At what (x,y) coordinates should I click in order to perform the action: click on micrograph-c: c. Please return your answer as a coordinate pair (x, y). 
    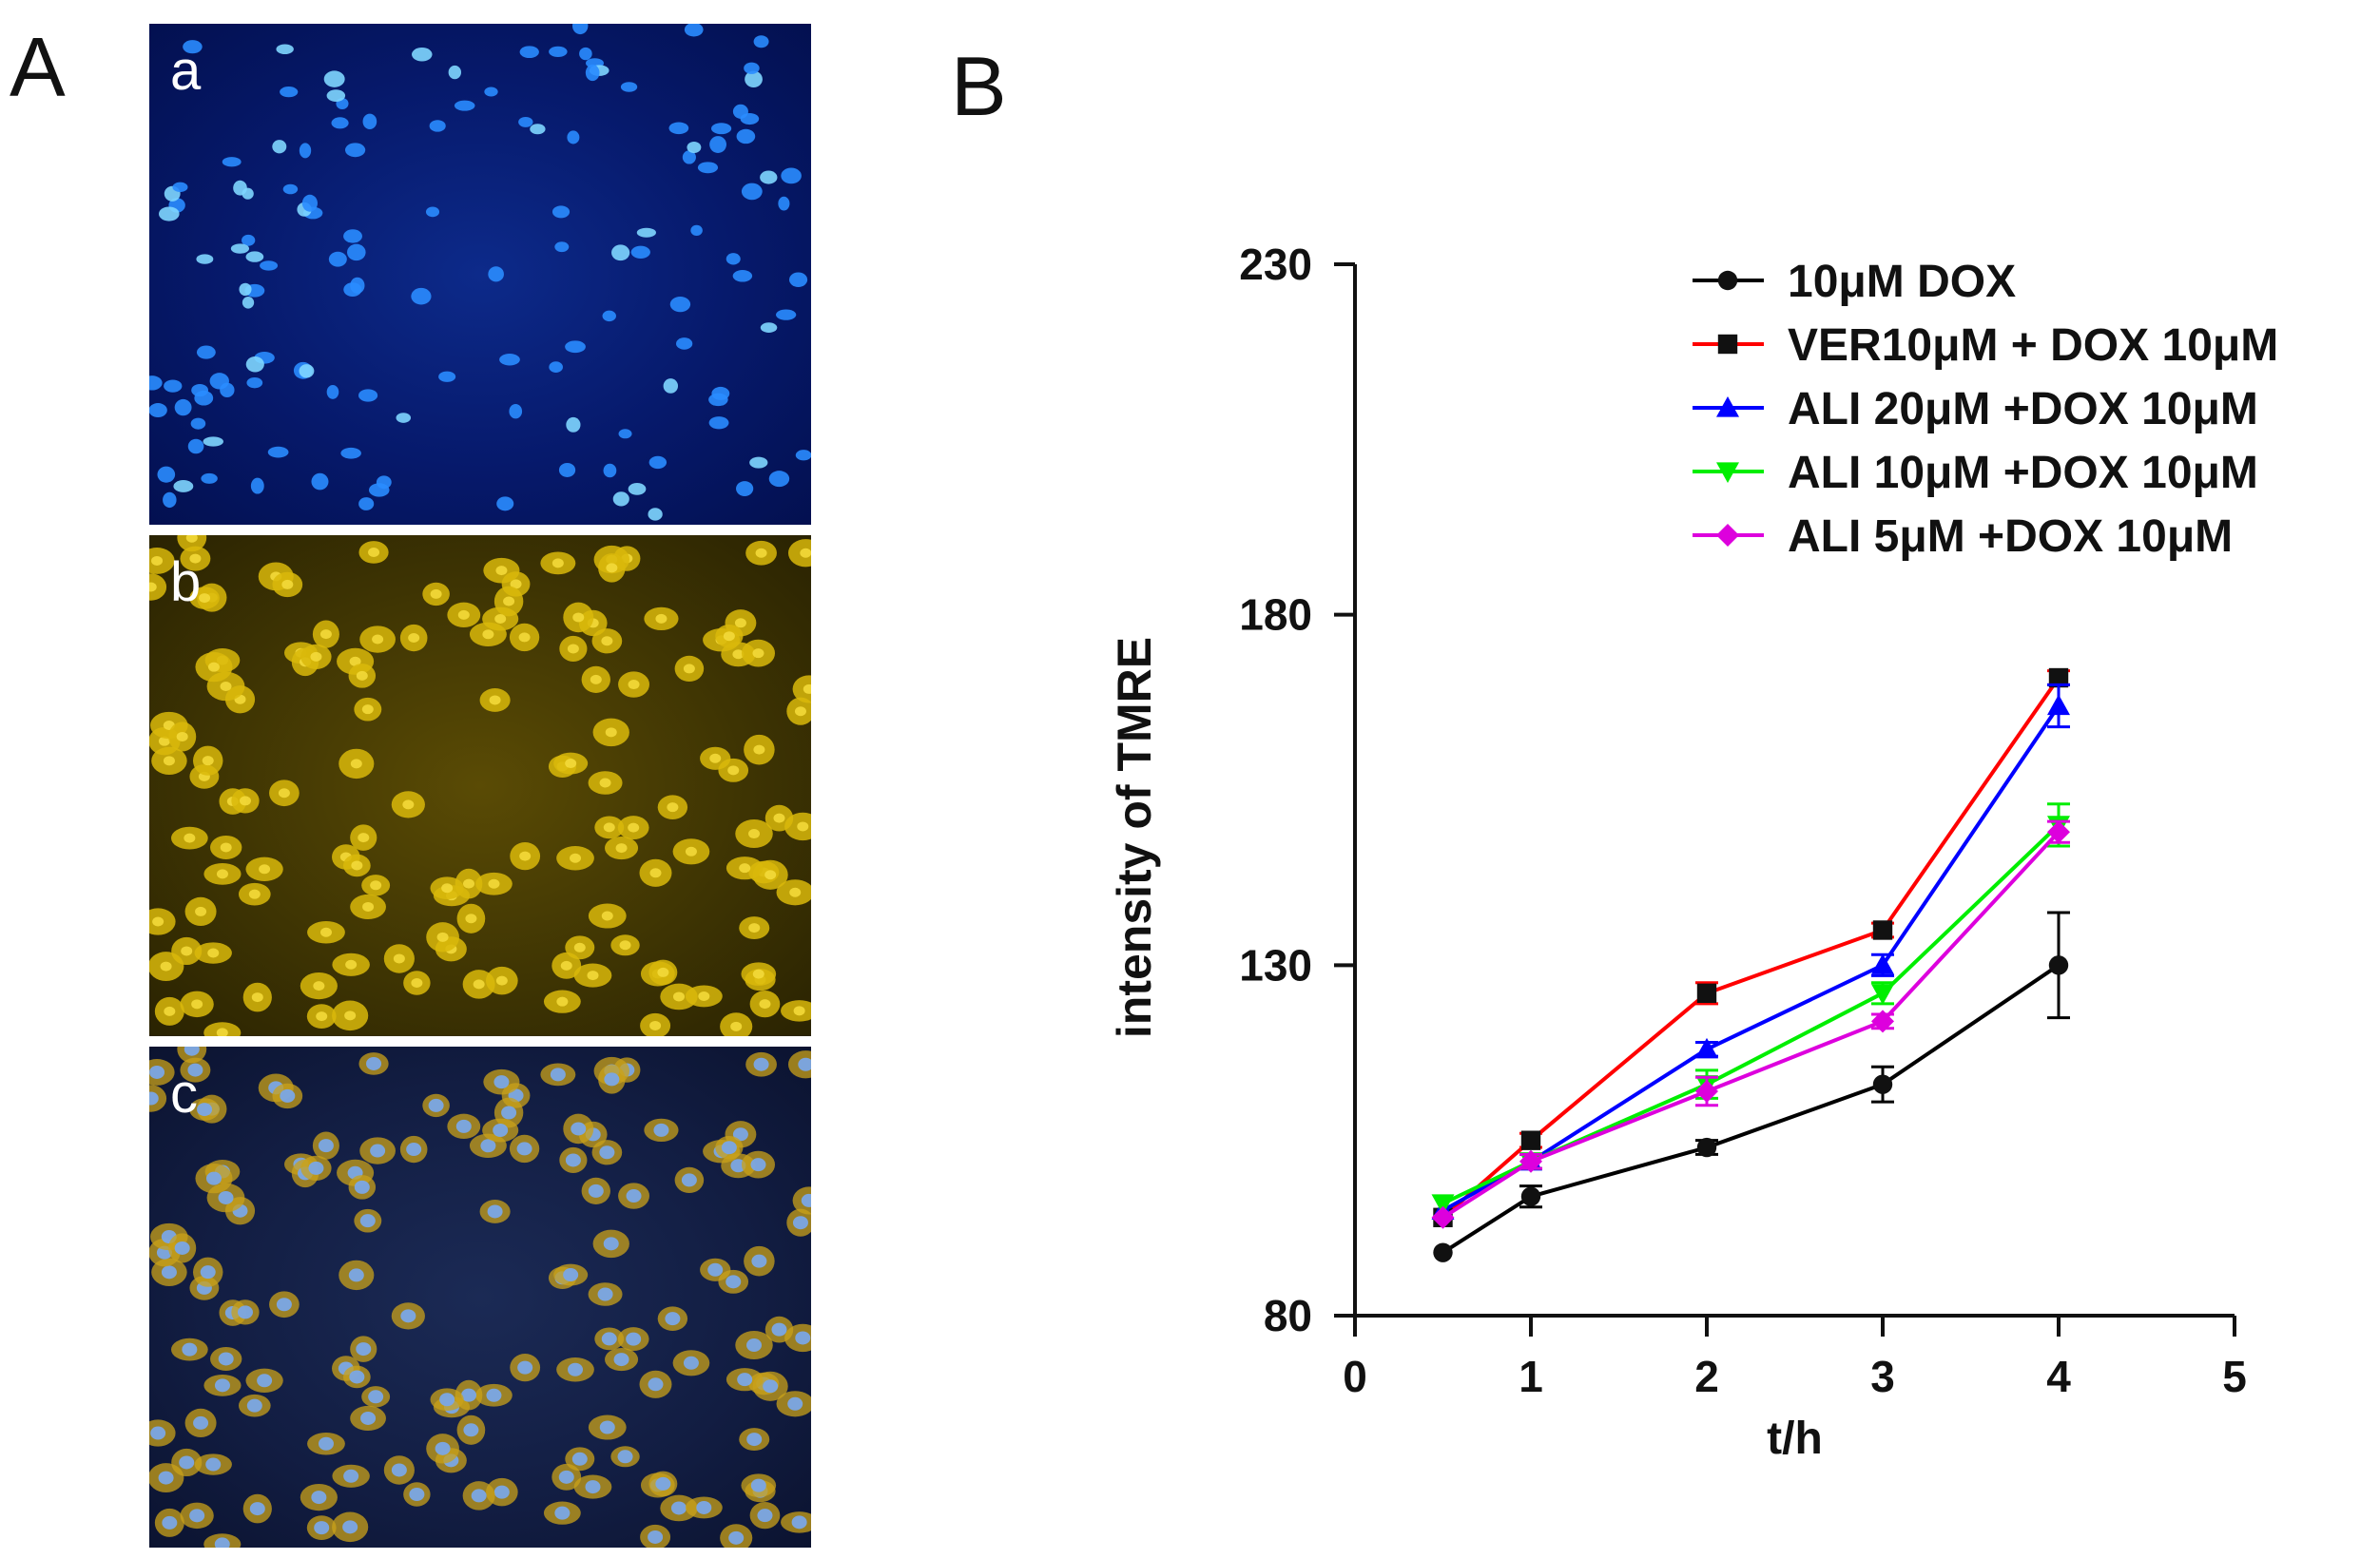
    Looking at the image, I should click on (480, 1297).